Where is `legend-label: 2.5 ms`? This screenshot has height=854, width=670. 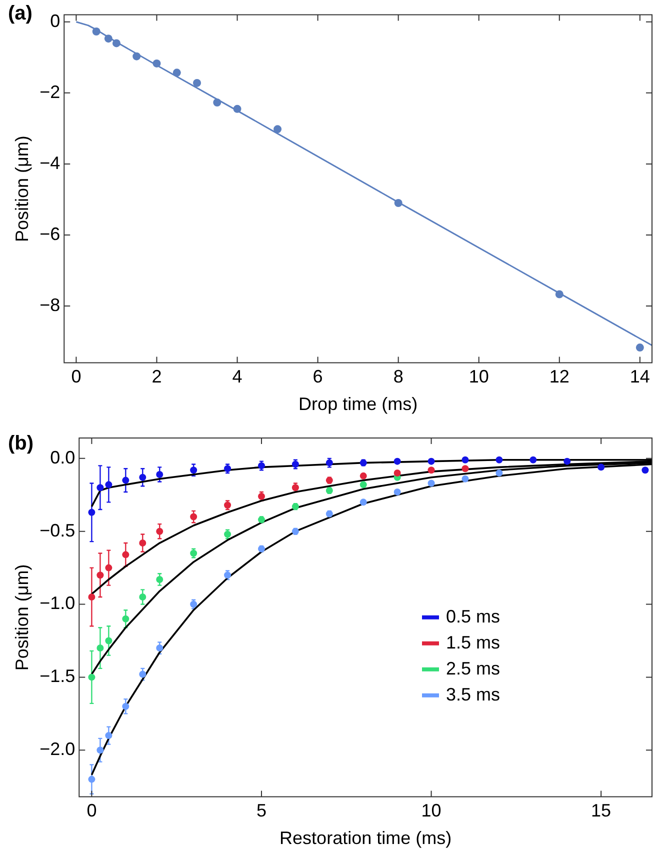
legend-label: 2.5 ms is located at coordinates (473, 668).